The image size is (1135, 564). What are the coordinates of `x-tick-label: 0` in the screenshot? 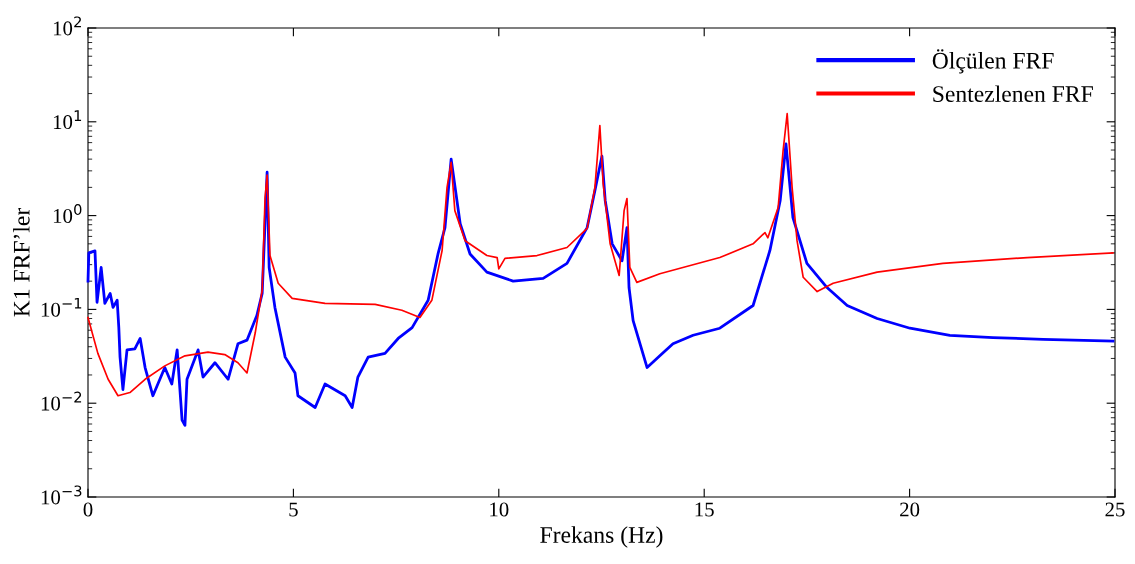 It's located at (88, 509).